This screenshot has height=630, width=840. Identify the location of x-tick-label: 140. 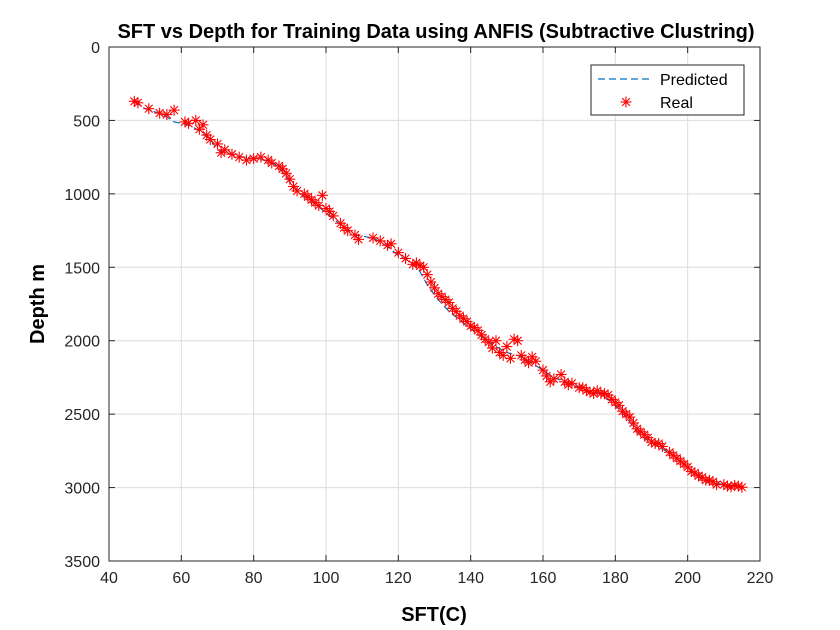
(470, 578).